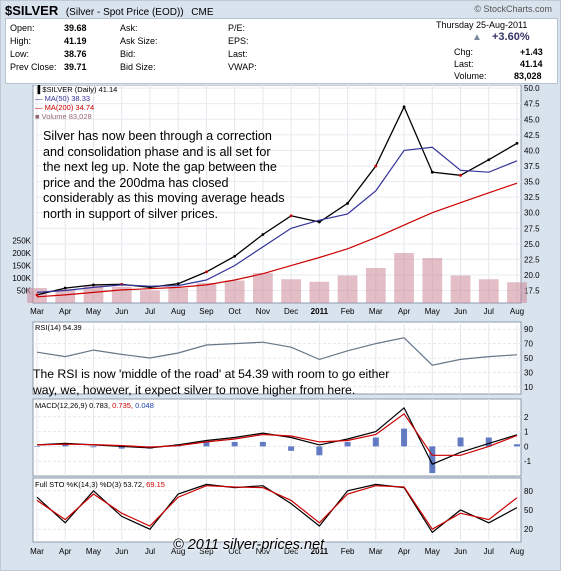  What do you see at coordinates (528, 76) in the screenshot?
I see `volume-value: 83,028` at bounding box center [528, 76].